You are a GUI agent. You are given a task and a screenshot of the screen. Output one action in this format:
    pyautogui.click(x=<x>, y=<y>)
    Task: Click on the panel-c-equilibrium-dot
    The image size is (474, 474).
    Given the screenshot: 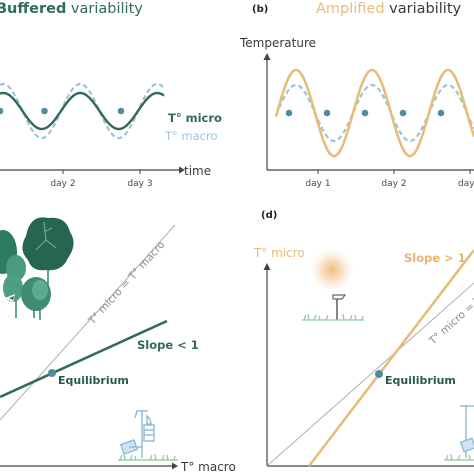 What is the action you would take?
    pyautogui.click(x=52, y=373)
    